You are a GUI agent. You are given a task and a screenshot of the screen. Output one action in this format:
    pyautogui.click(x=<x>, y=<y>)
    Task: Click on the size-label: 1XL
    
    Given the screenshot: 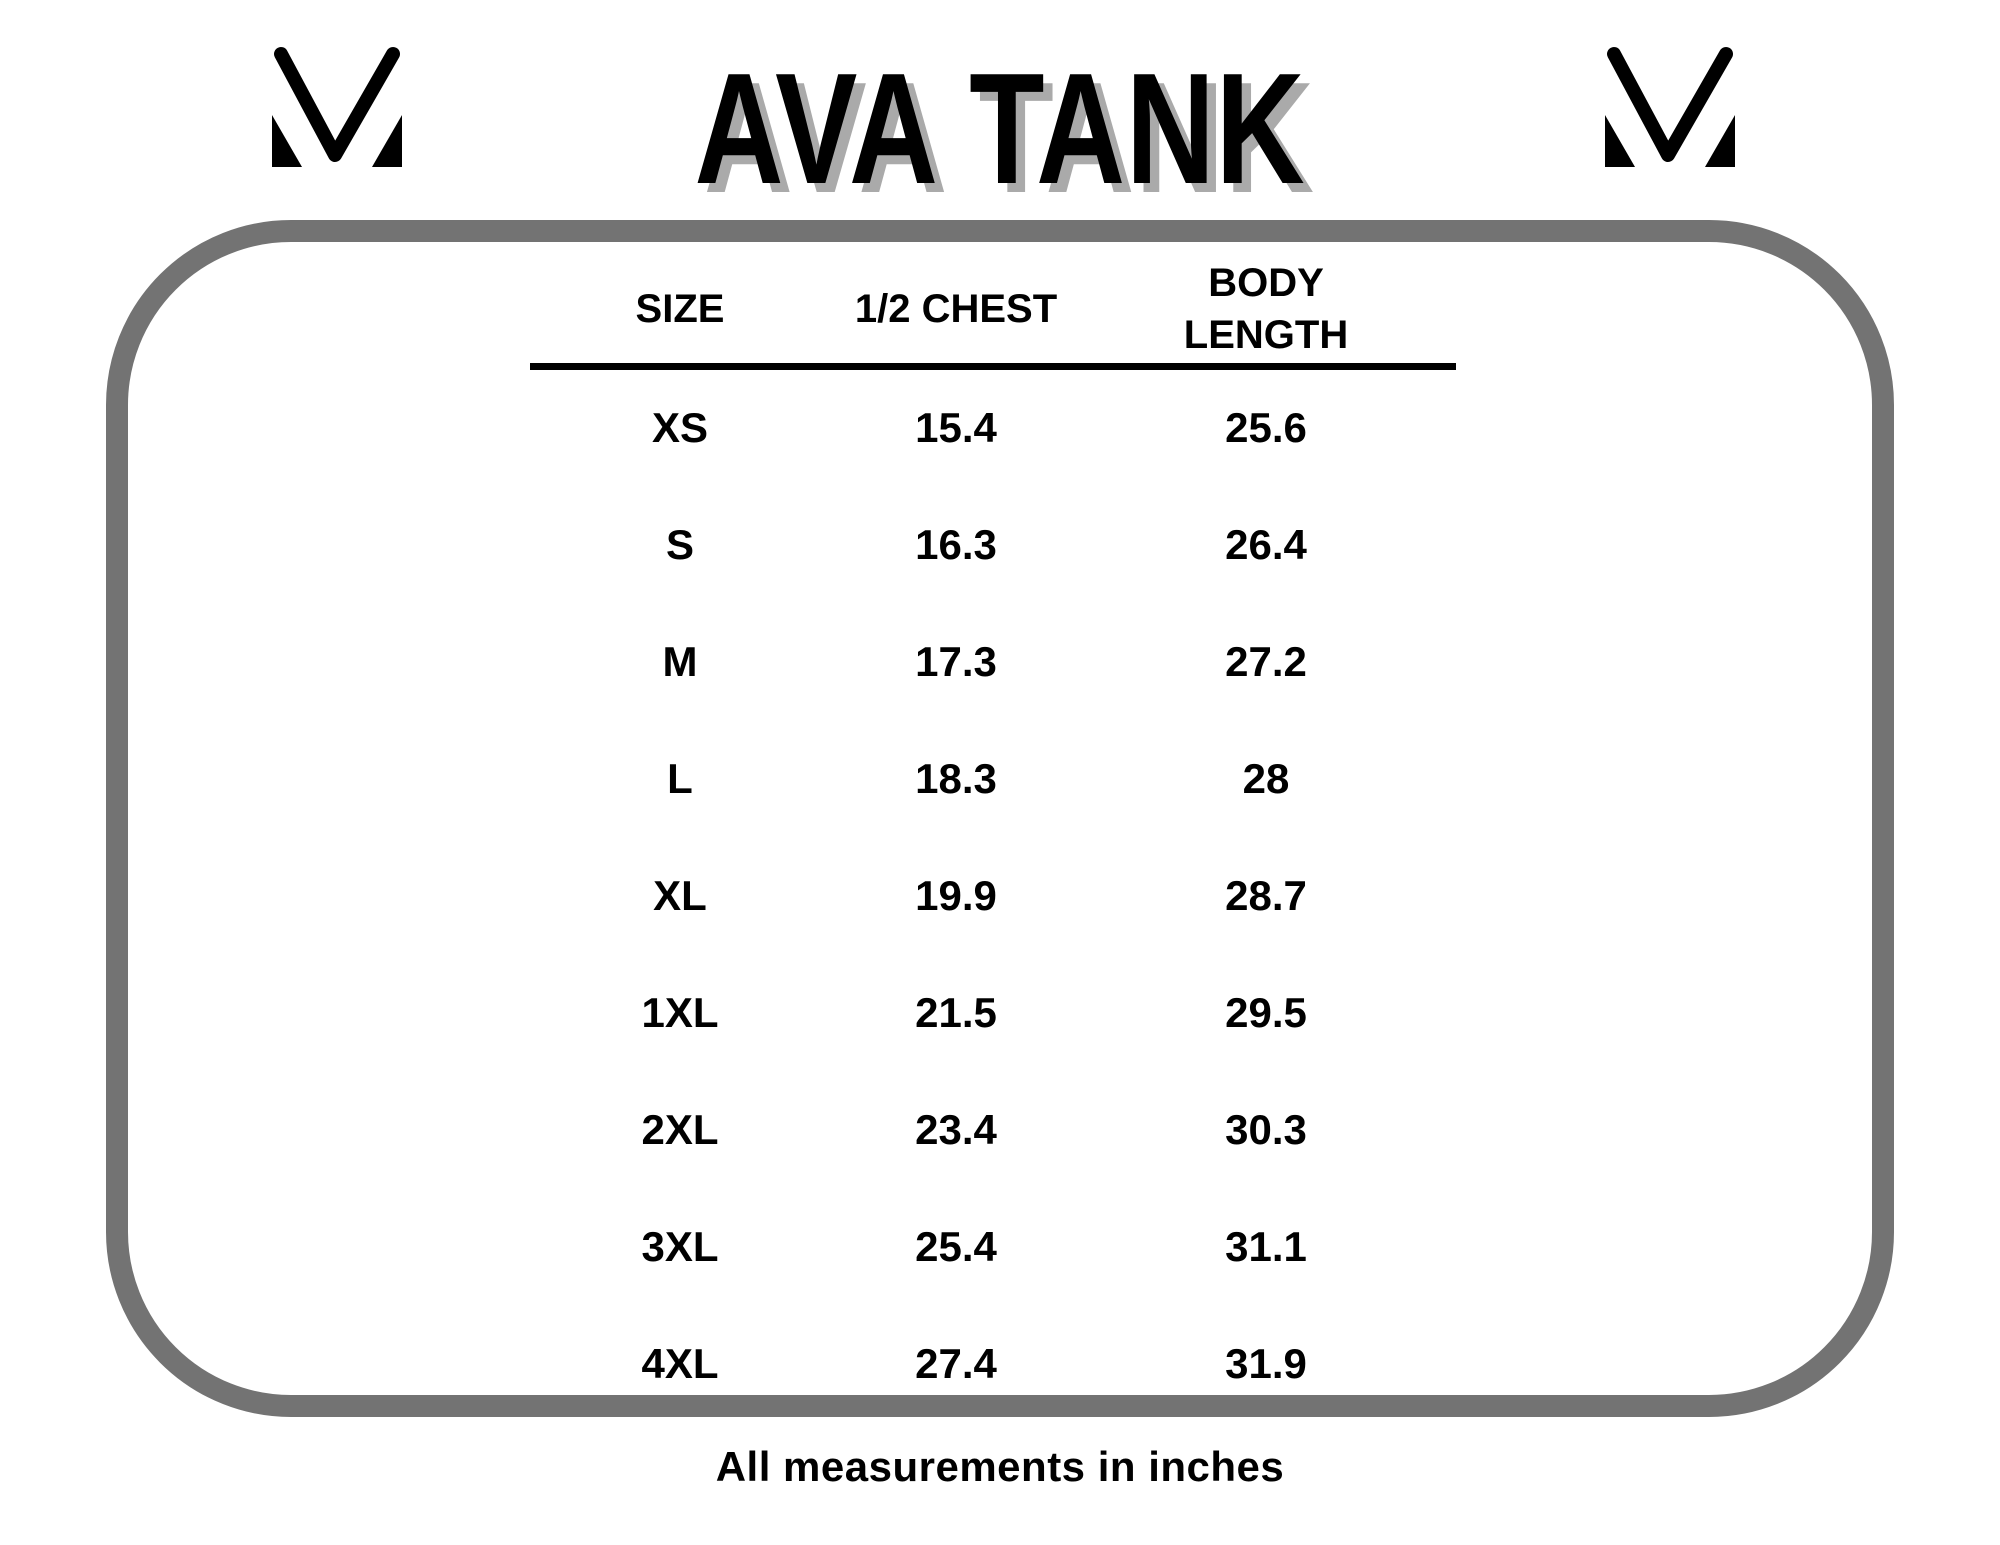 What is the action you would take?
    pyautogui.click(x=680, y=1013)
    